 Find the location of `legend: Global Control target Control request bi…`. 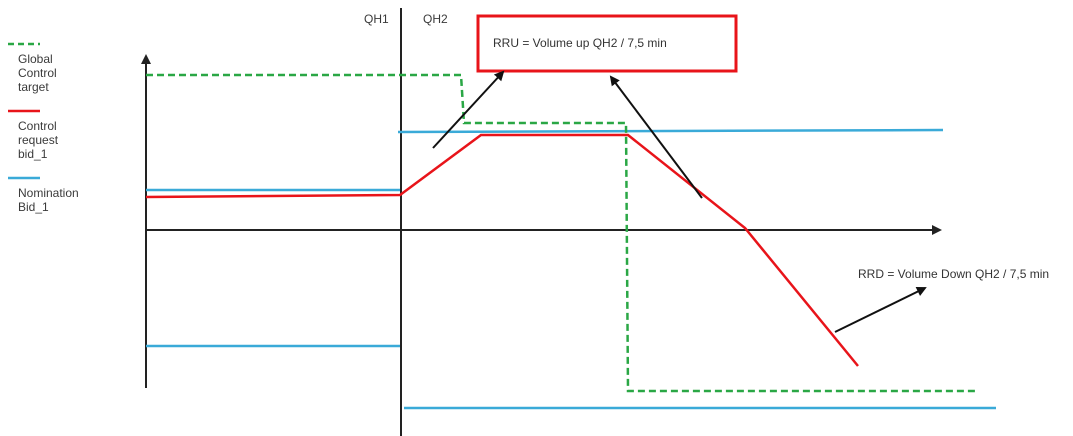

legend: Global Control target Control request bi… is located at coordinates (45, 128).